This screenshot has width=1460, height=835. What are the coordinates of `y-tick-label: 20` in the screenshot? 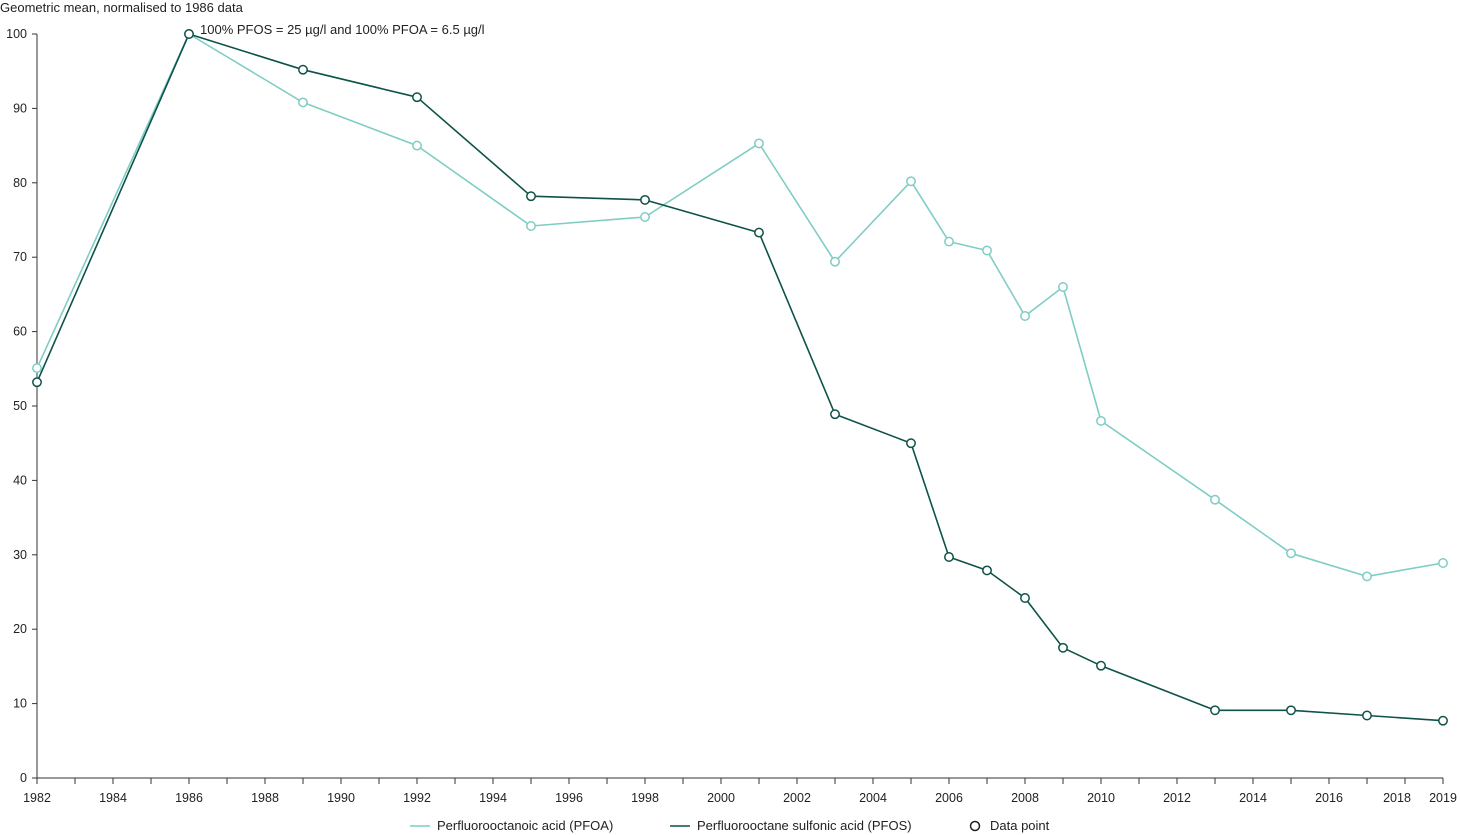 It's located at (20, 629).